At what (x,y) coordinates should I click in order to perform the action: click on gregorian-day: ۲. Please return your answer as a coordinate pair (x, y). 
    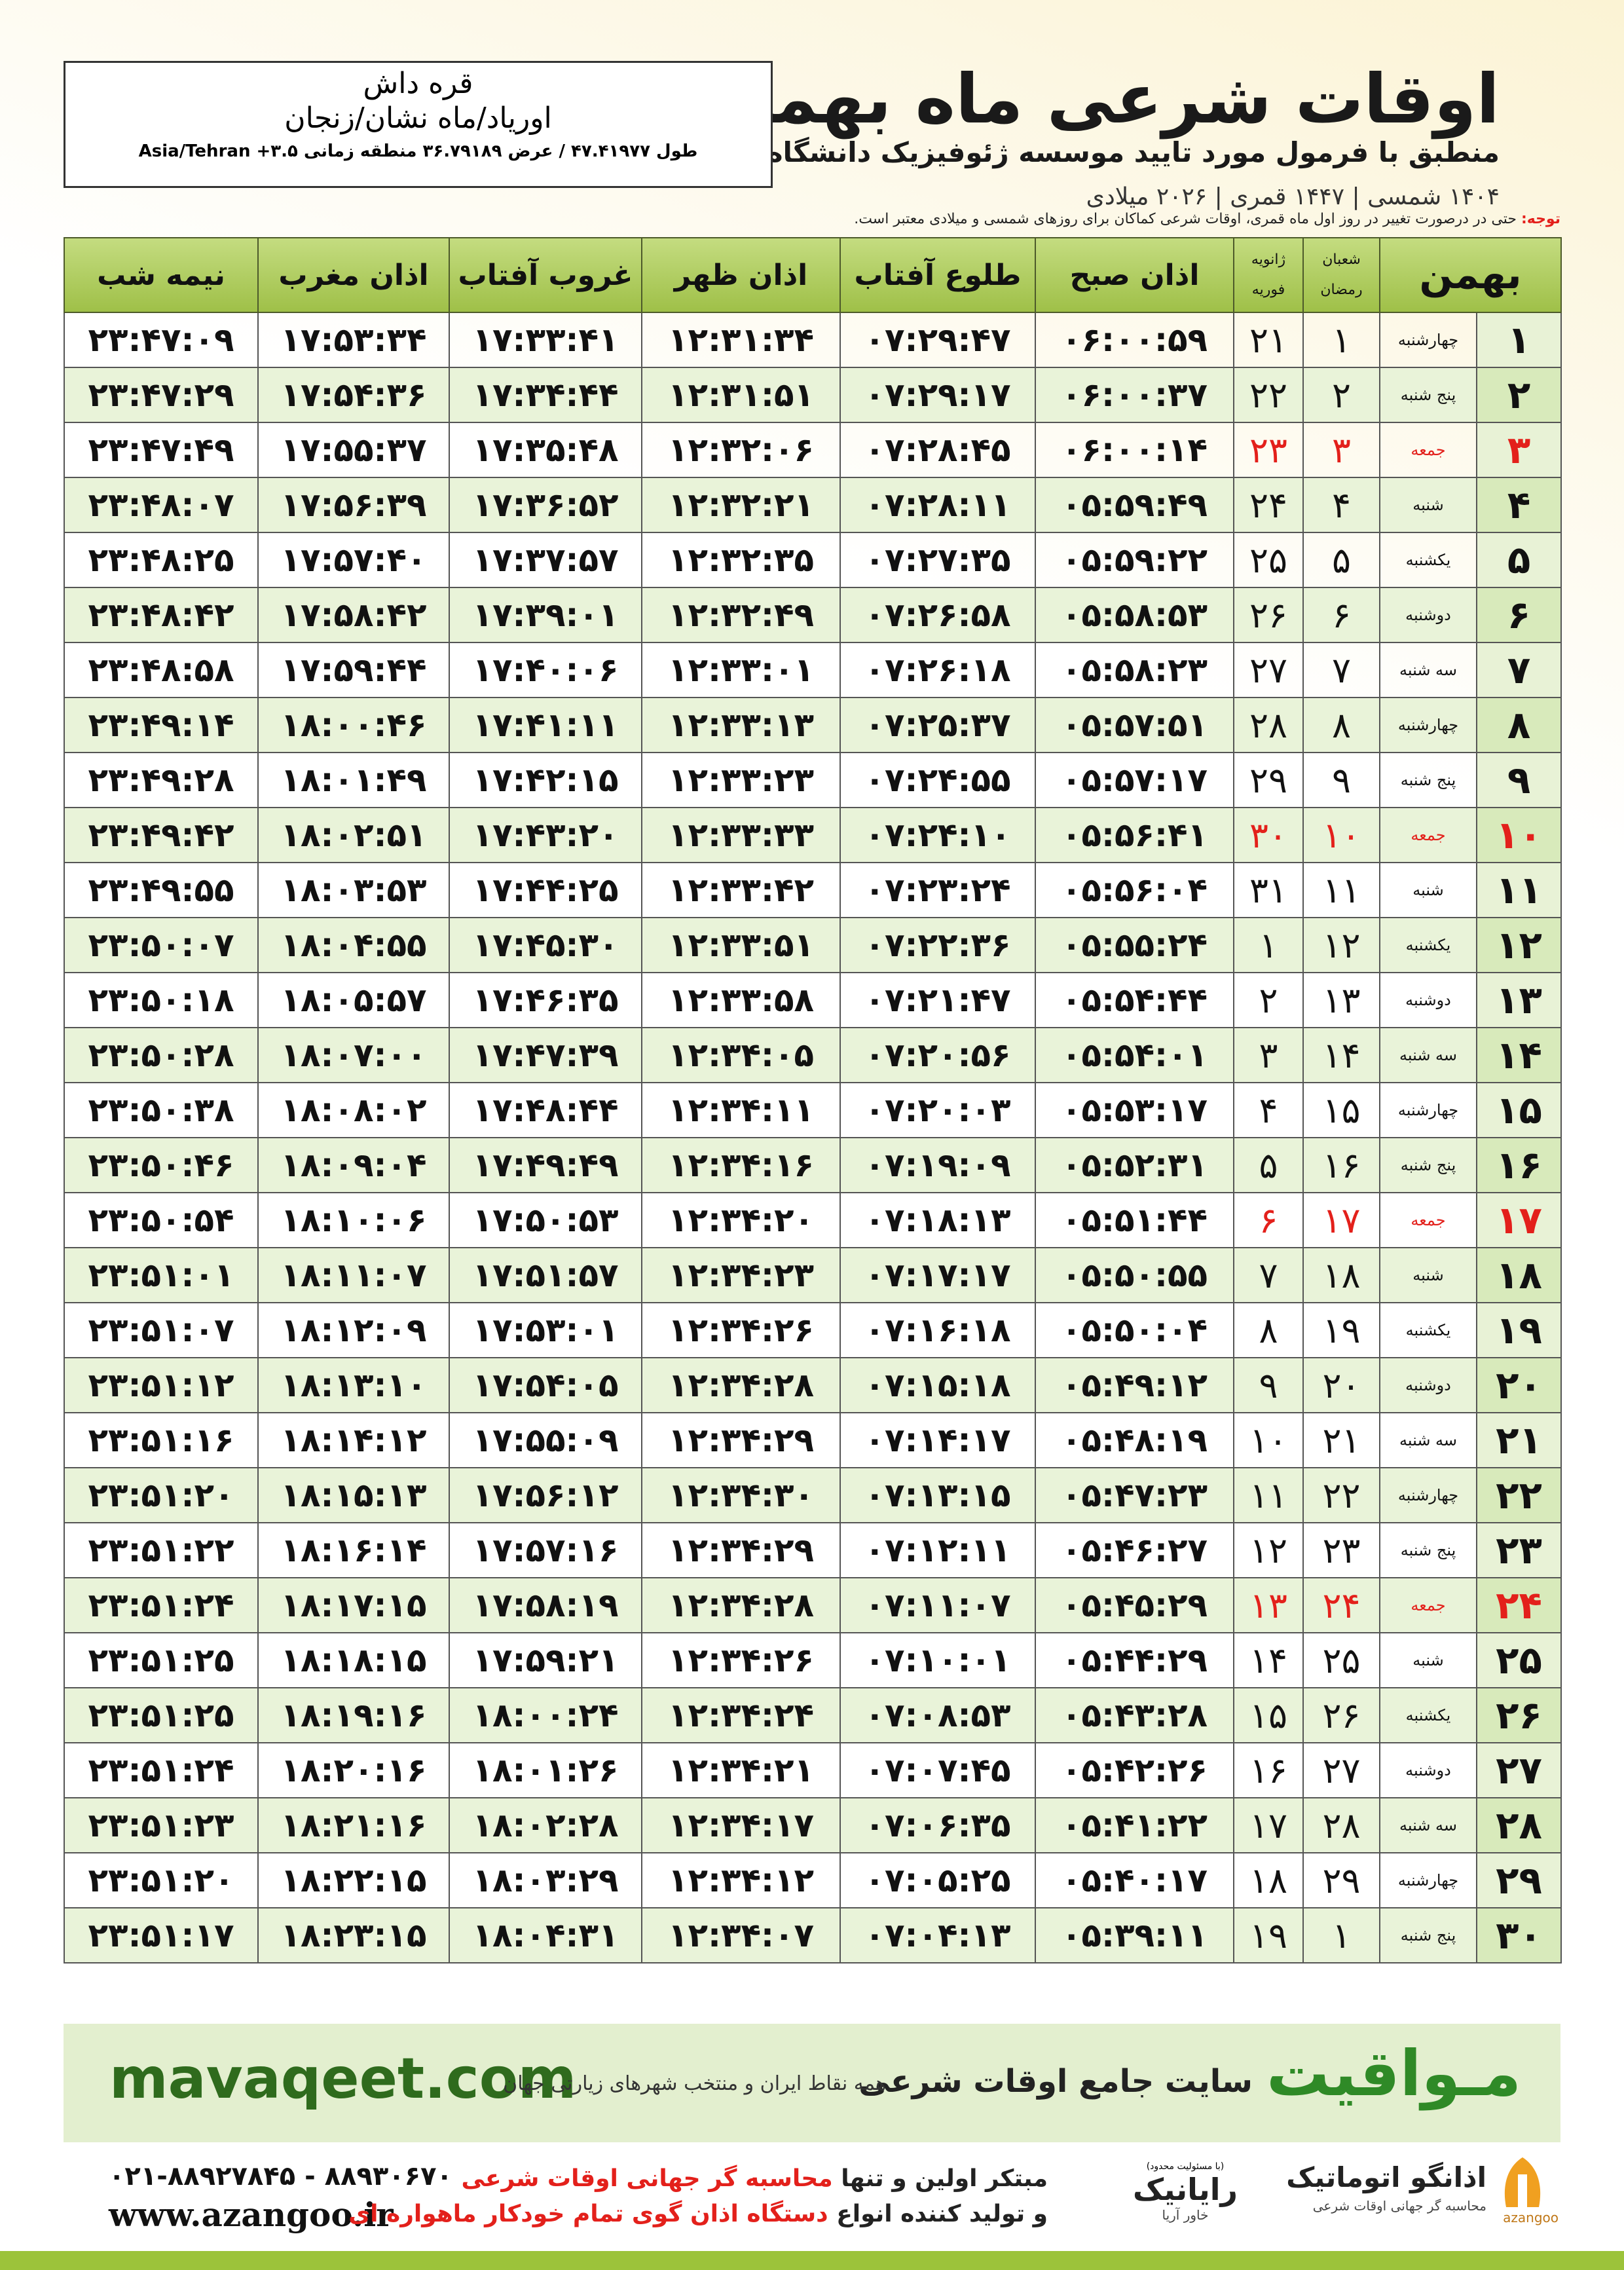
    Looking at the image, I should click on (1268, 1000).